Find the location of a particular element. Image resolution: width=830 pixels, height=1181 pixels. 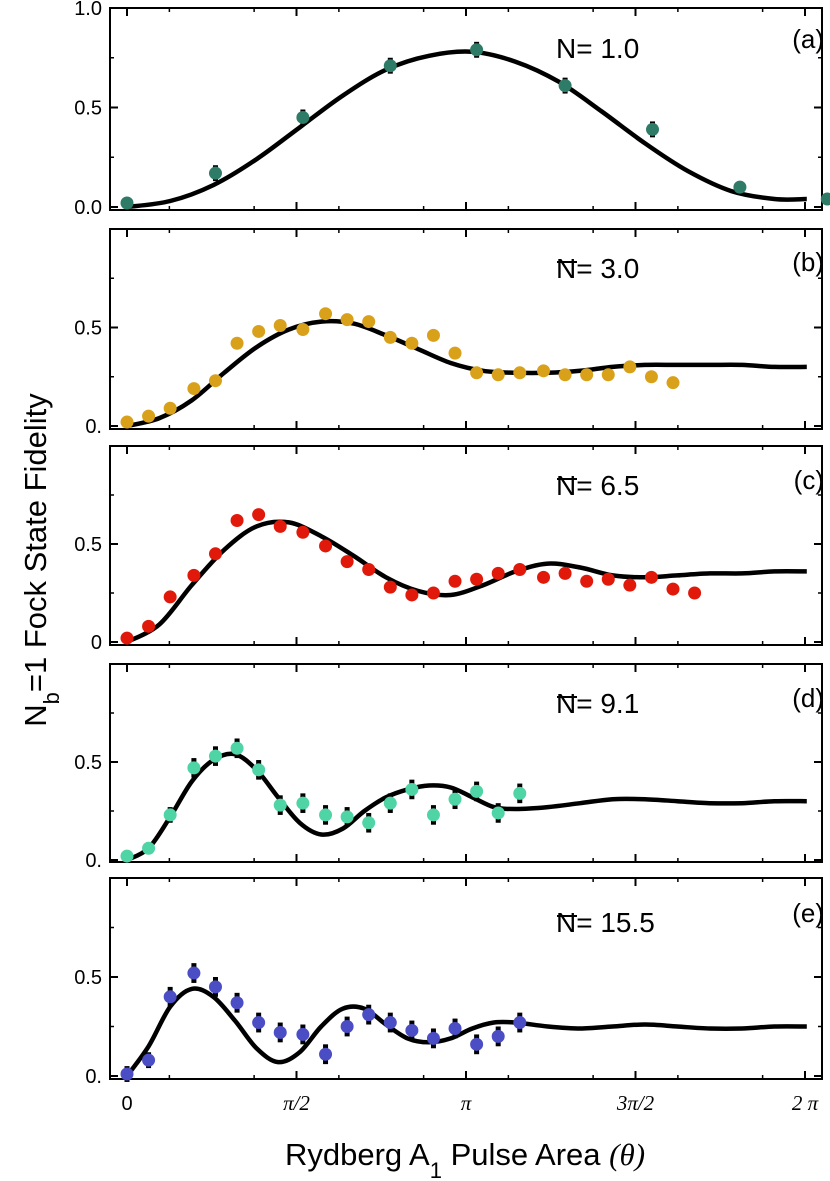

n-label: N= 6.5 is located at coordinates (597, 485).